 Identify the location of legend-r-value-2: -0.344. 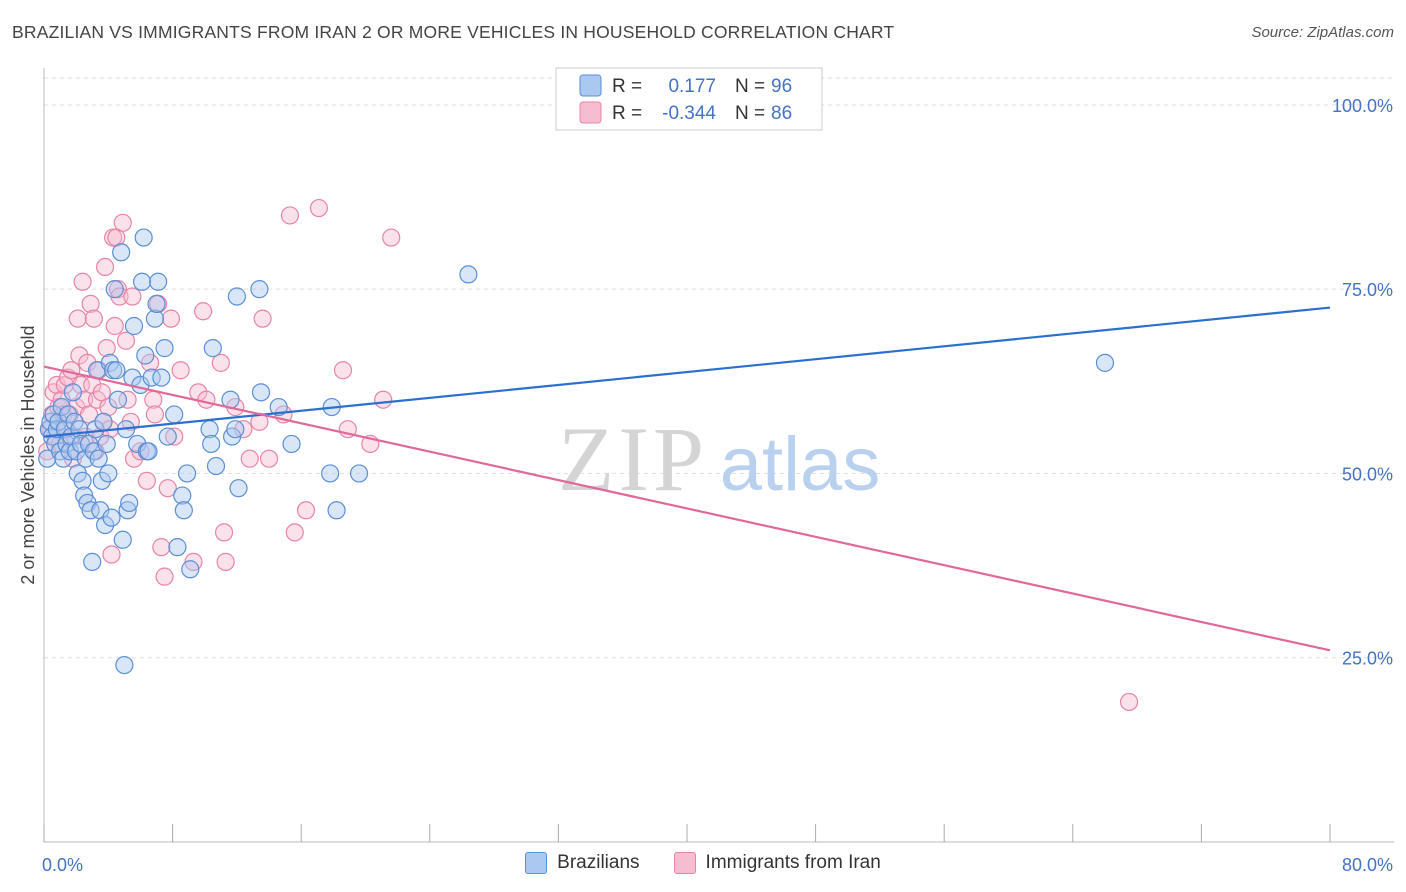
(689, 113).